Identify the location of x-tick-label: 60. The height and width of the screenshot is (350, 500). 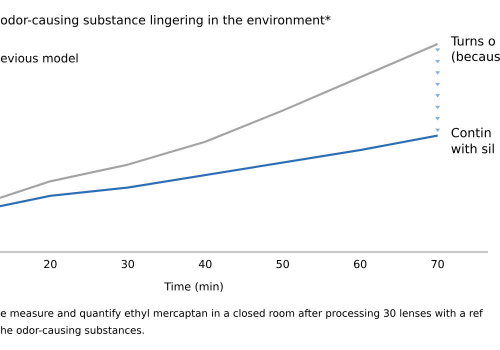
(360, 264).